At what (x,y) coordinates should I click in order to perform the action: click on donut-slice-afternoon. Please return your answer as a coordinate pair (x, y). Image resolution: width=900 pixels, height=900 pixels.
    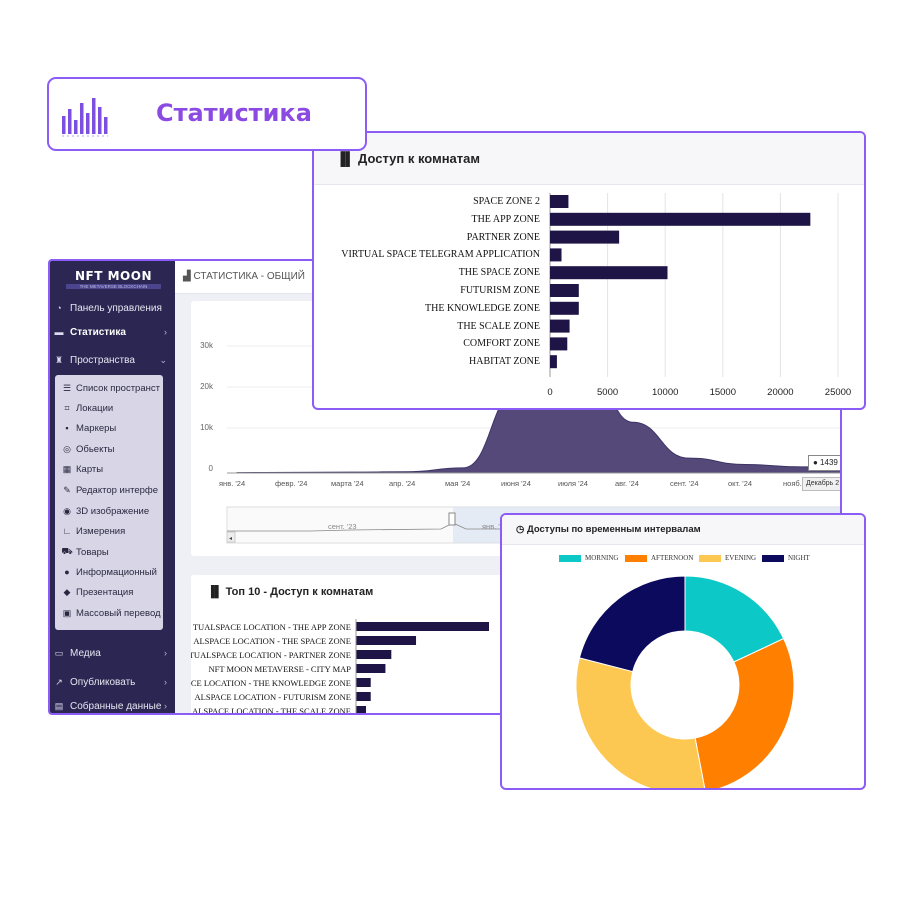
    Looking at the image, I should click on (744, 713).